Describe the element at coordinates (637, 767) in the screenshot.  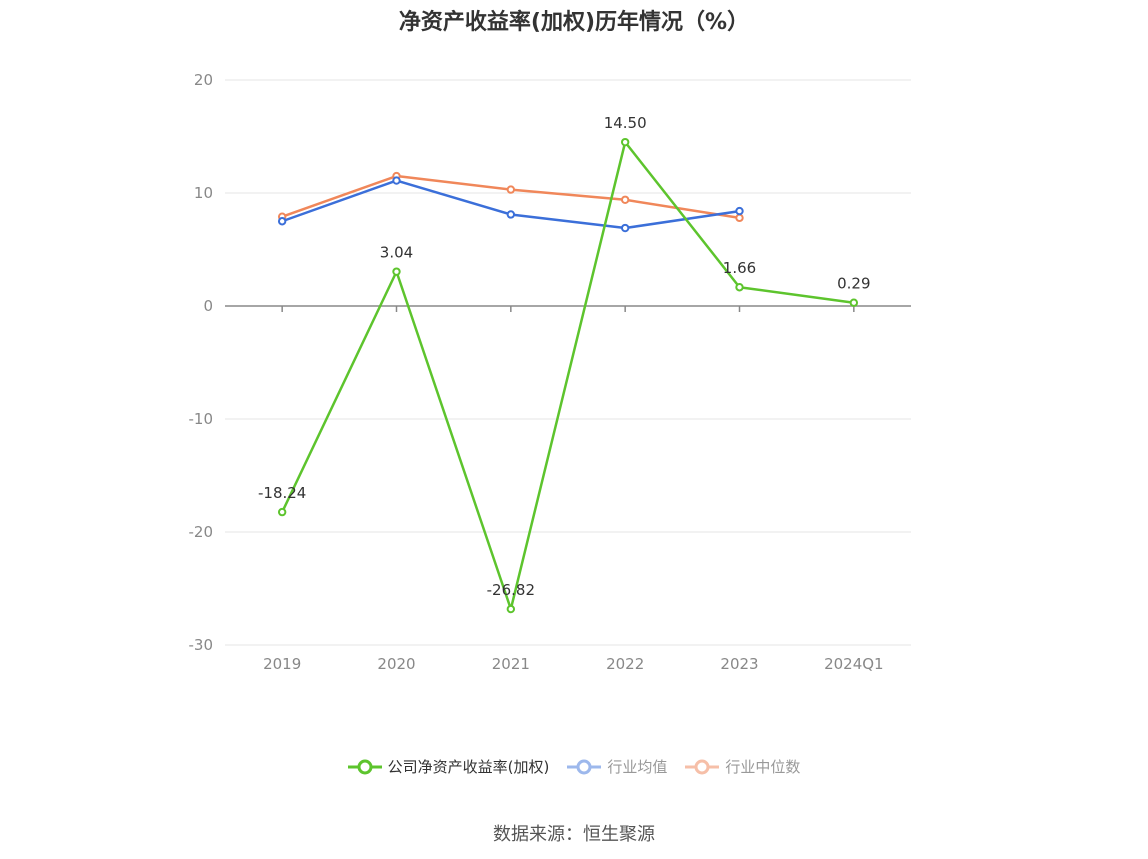
I see `legend-label: 行业均值` at that location.